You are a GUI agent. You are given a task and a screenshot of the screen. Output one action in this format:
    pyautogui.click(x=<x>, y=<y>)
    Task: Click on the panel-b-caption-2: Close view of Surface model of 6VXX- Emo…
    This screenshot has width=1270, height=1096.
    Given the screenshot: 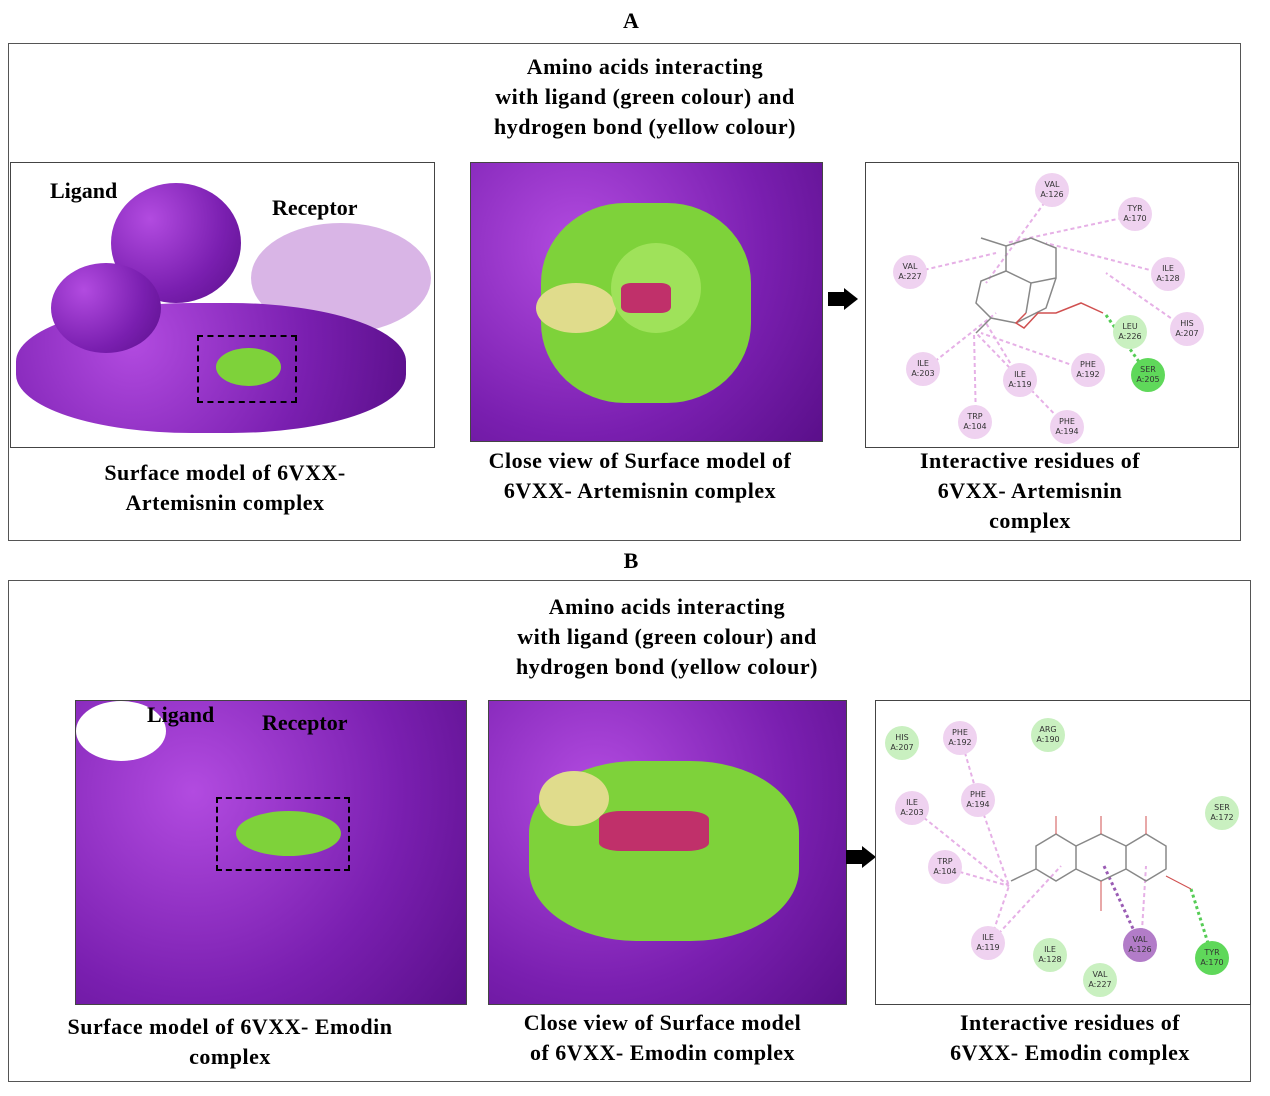 What is the action you would take?
    pyautogui.click(x=662, y=1038)
    